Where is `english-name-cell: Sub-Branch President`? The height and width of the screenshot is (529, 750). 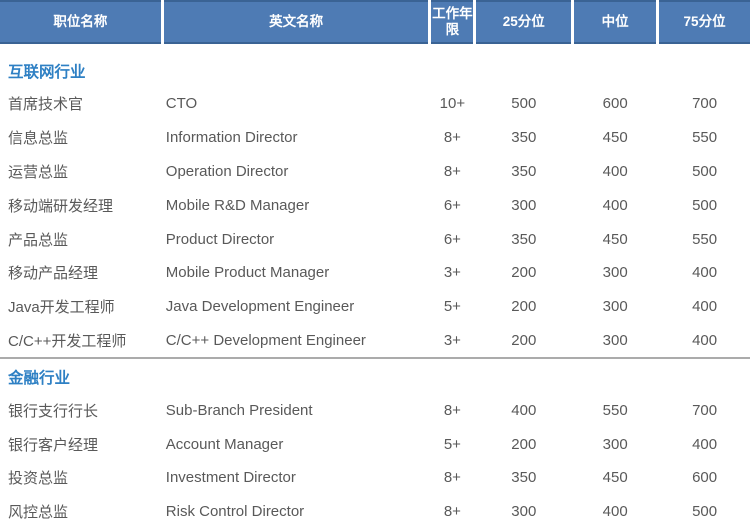
english-name-cell: Sub-Branch President is located at coordinates (239, 410).